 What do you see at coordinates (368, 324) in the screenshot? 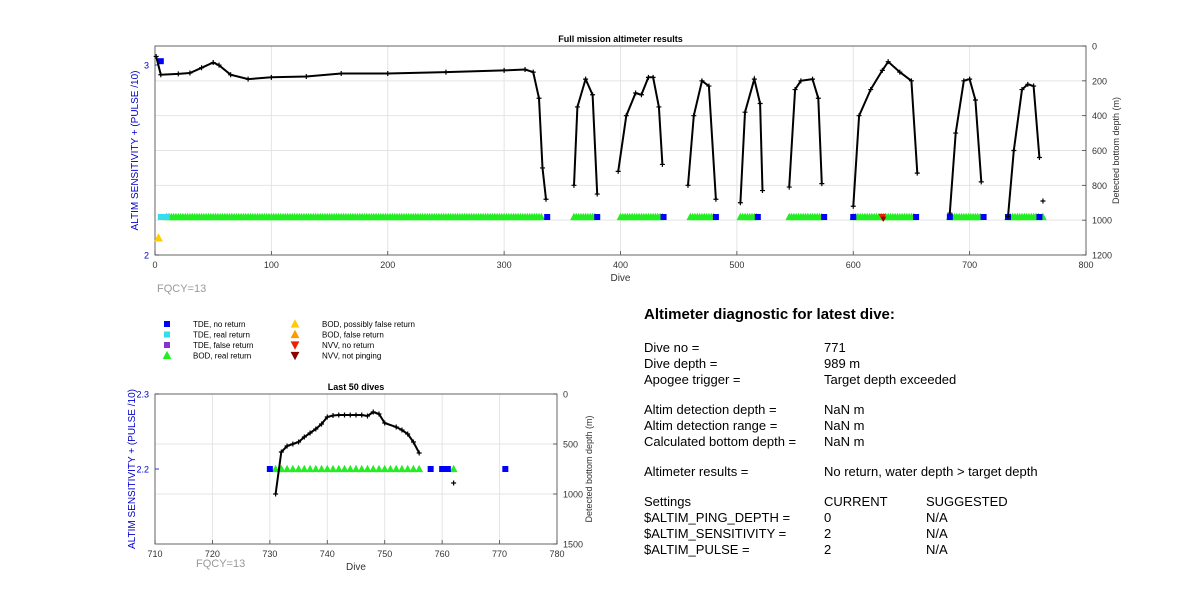
I see `legend-label: BOD, possibly false return` at bounding box center [368, 324].